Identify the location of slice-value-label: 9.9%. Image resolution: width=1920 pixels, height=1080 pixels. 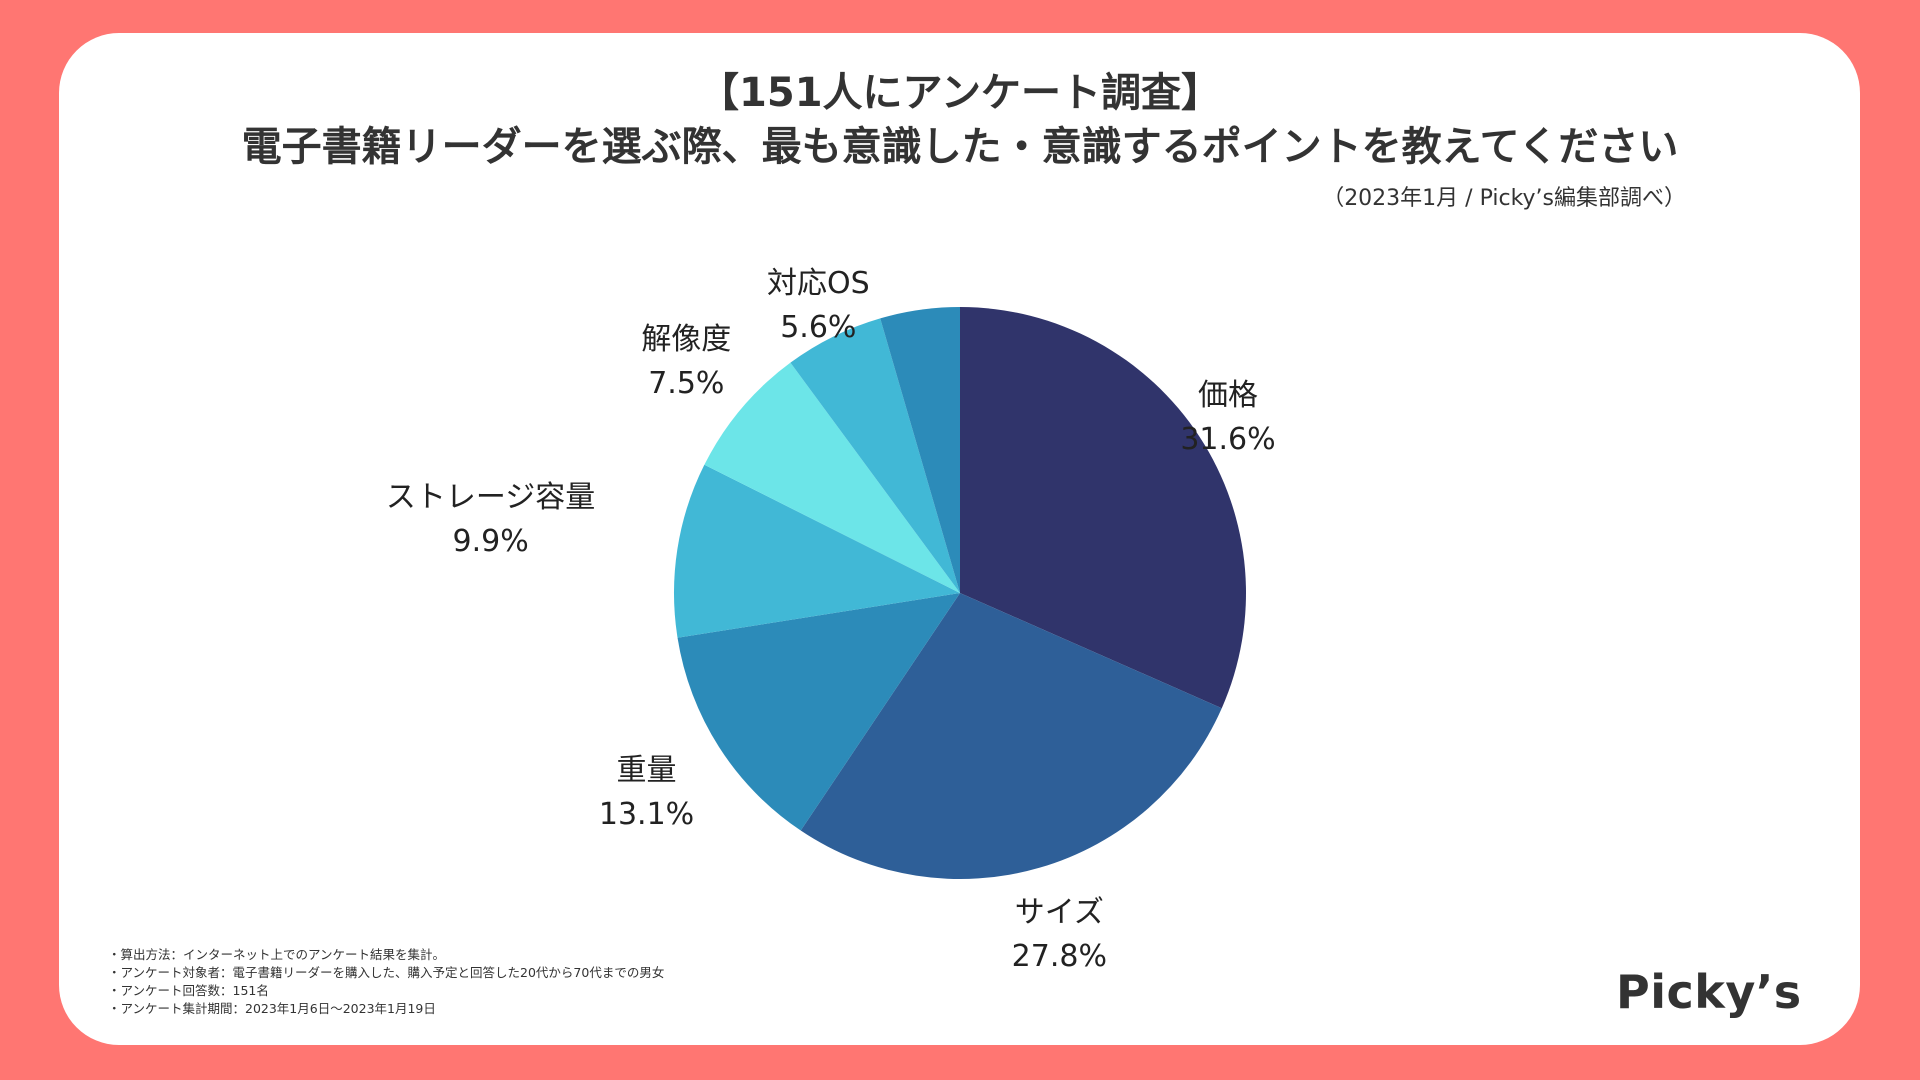
(490, 542).